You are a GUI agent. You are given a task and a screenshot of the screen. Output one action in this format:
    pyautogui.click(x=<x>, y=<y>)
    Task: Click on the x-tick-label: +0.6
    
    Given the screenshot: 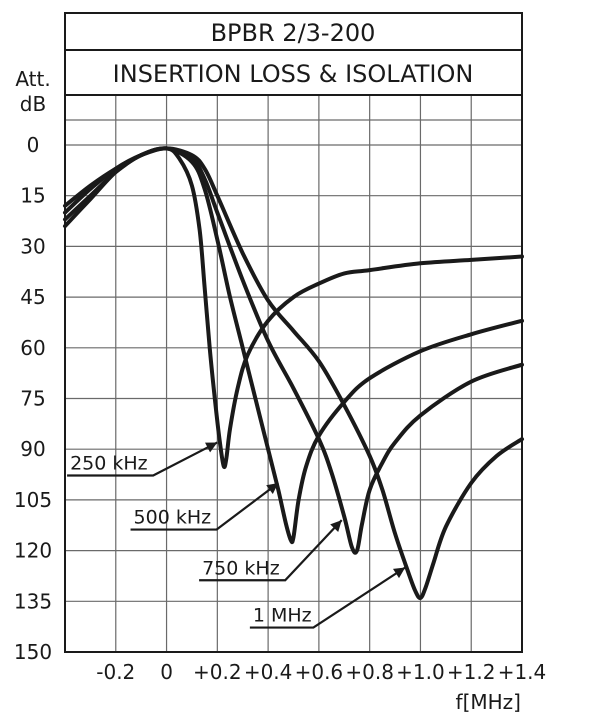 What is the action you would take?
    pyautogui.click(x=319, y=672)
    